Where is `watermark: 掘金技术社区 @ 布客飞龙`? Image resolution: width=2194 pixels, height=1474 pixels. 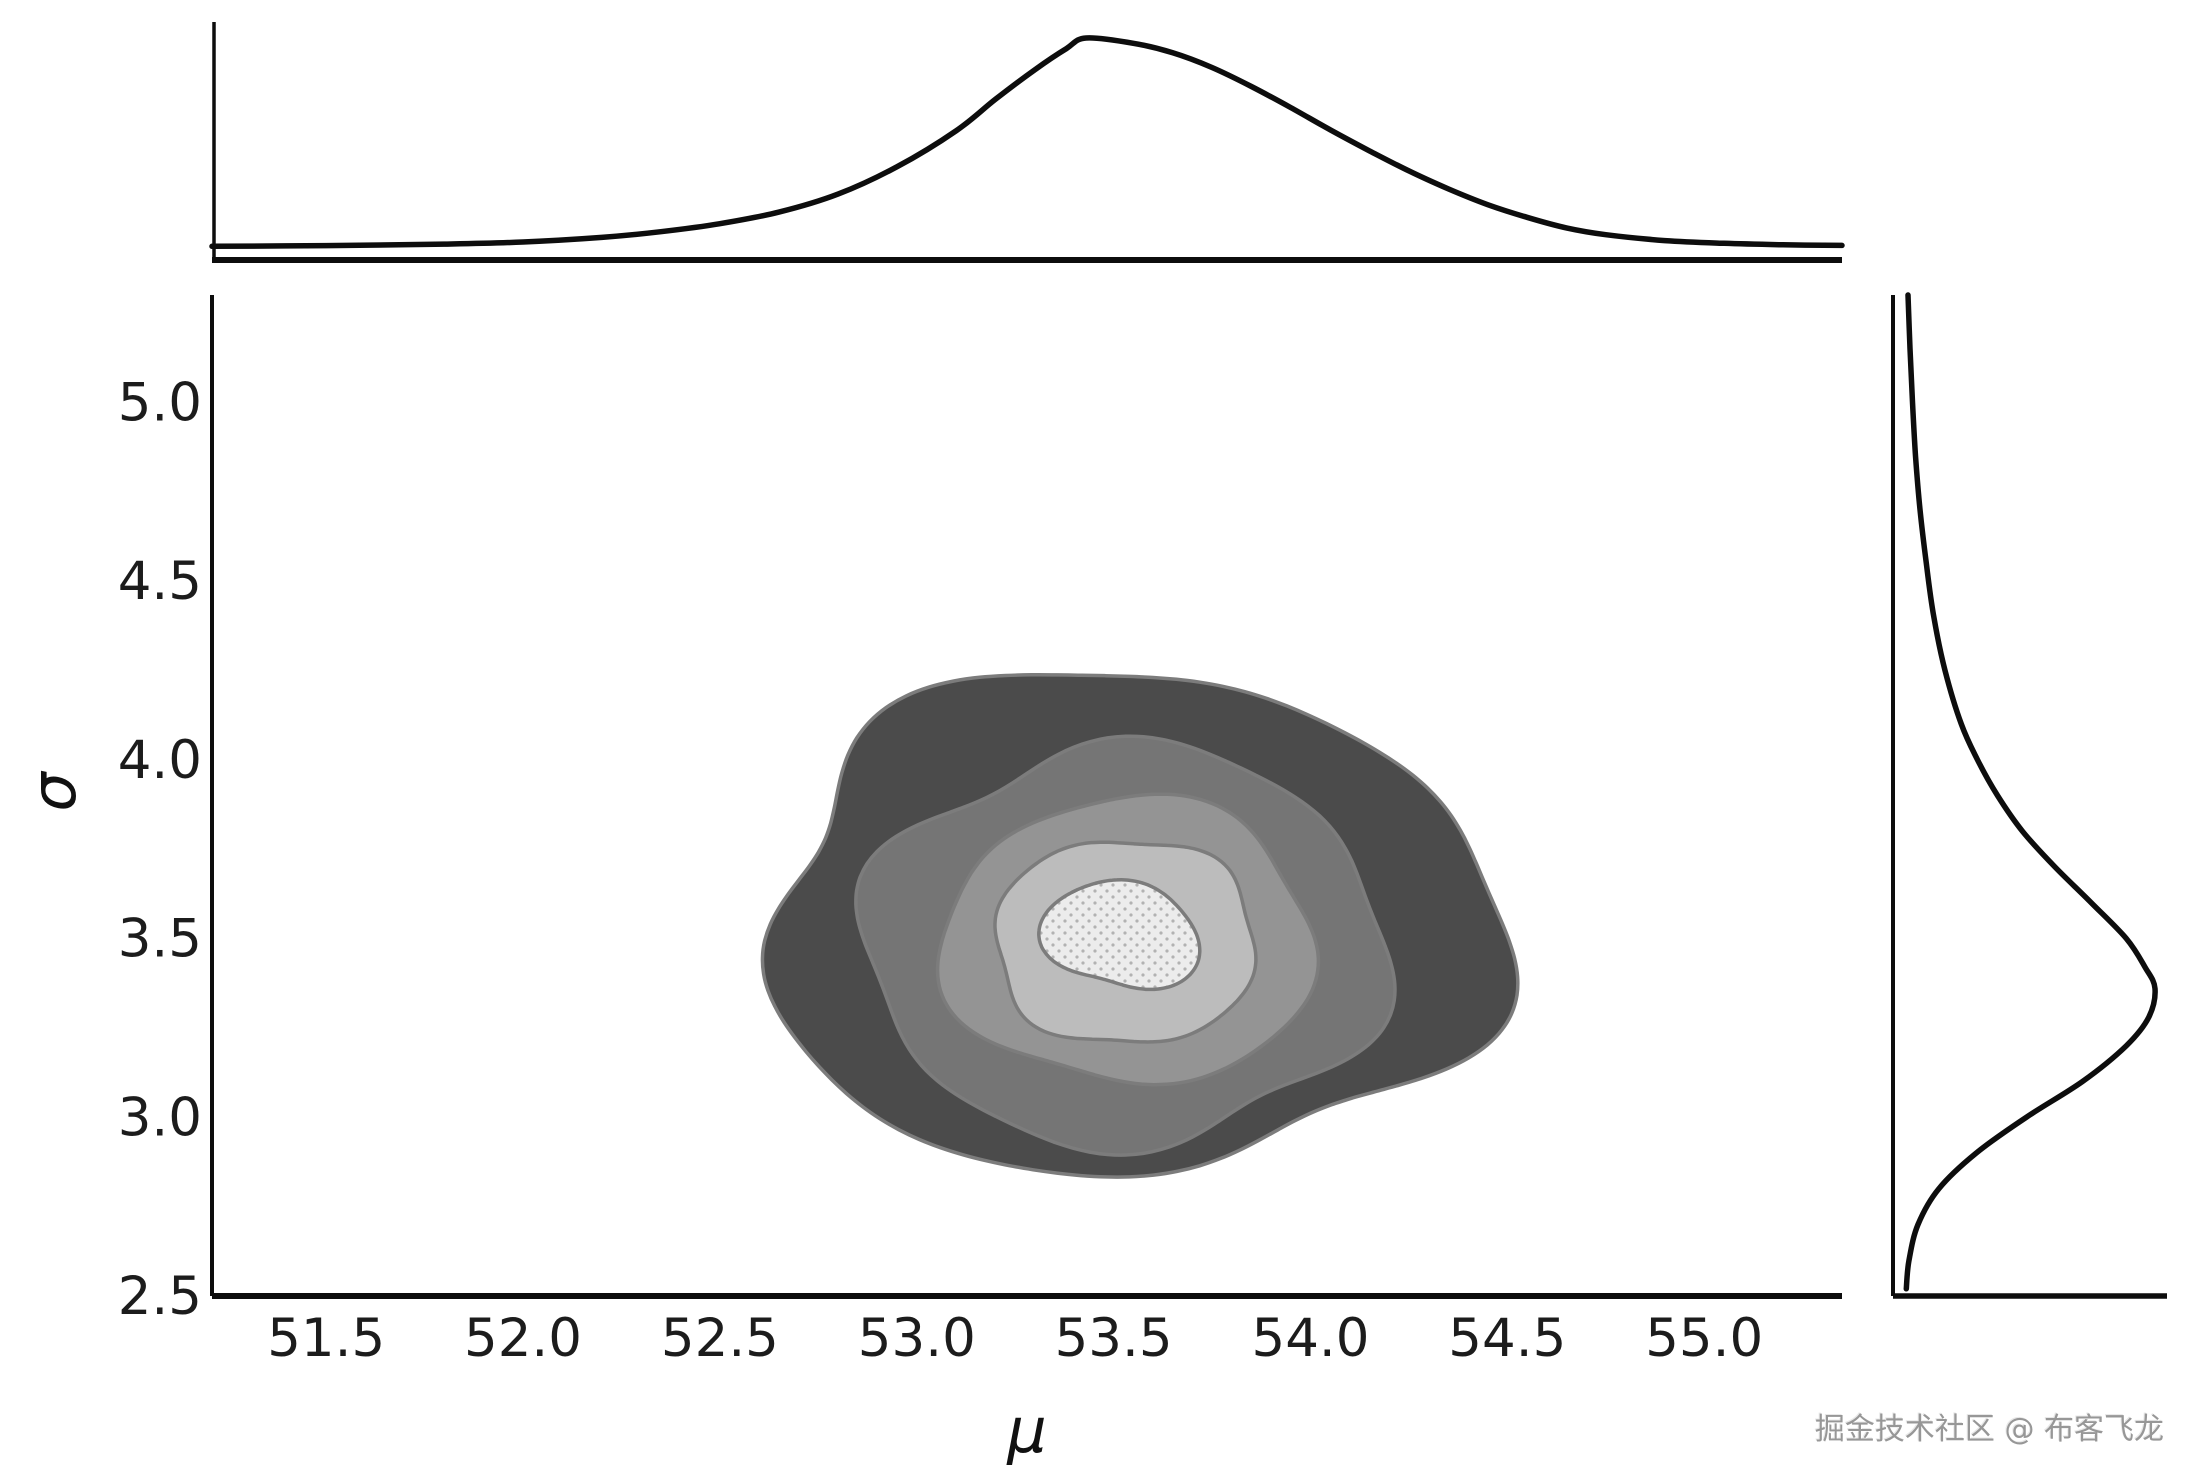
watermark: 掘金技术社区 @ 布客飞龙 is located at coordinates (1989, 1429).